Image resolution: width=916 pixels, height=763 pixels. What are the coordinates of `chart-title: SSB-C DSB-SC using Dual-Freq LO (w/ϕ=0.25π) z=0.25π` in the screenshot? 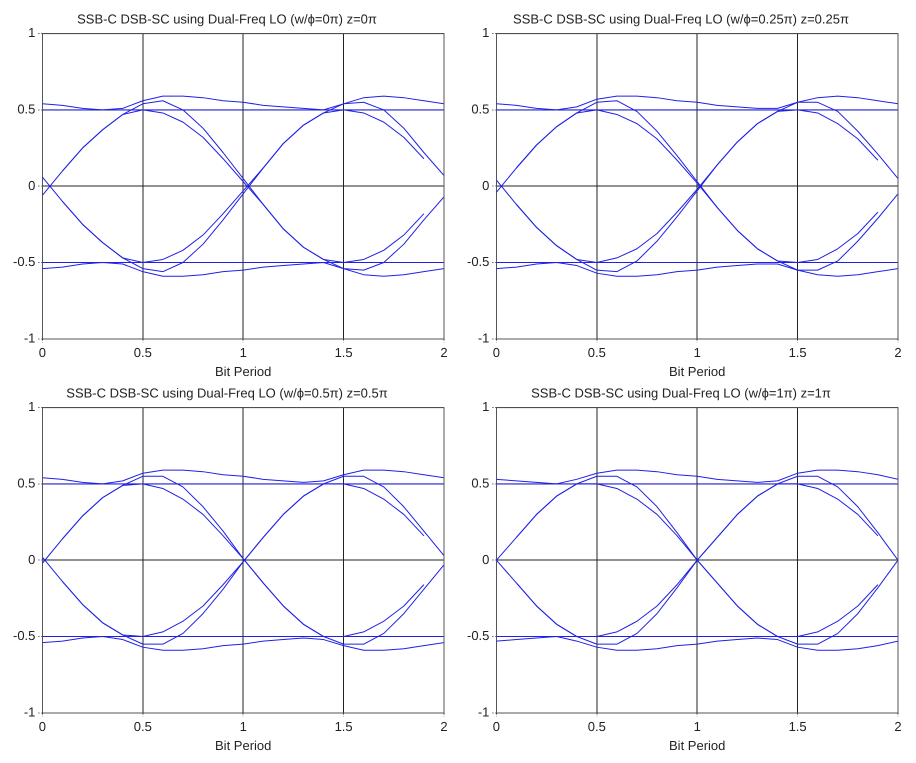 It's located at (681, 18).